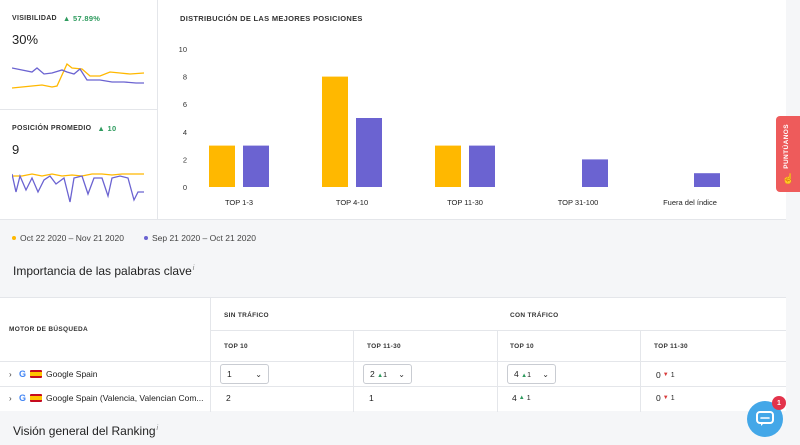  Describe the element at coordinates (52, 128) in the screenshot. I see `avg-position-label: POSICIÓN PROMEDIO` at that location.